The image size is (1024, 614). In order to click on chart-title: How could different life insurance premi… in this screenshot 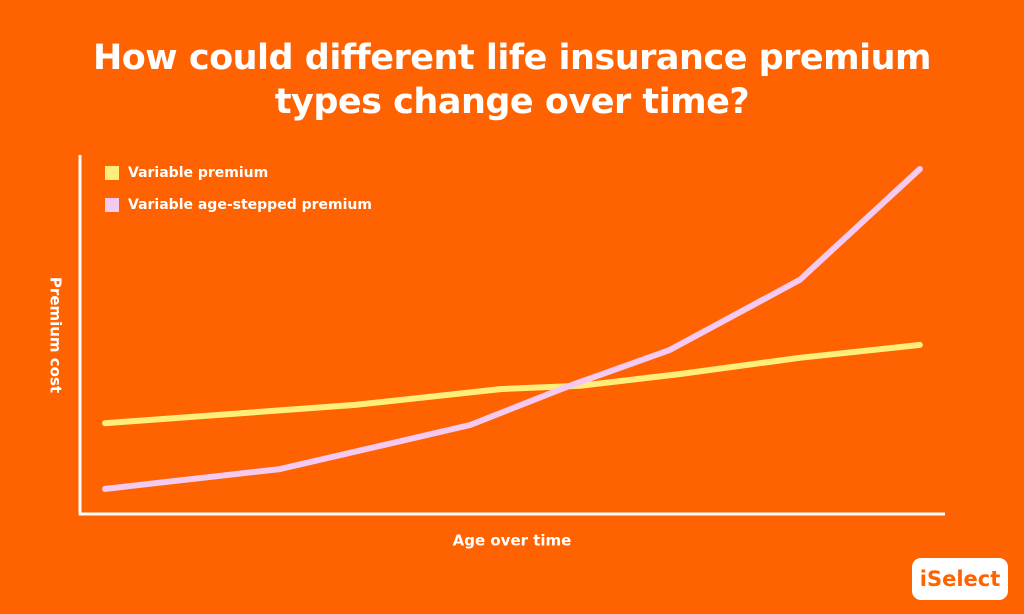, I will do `click(512, 80)`.